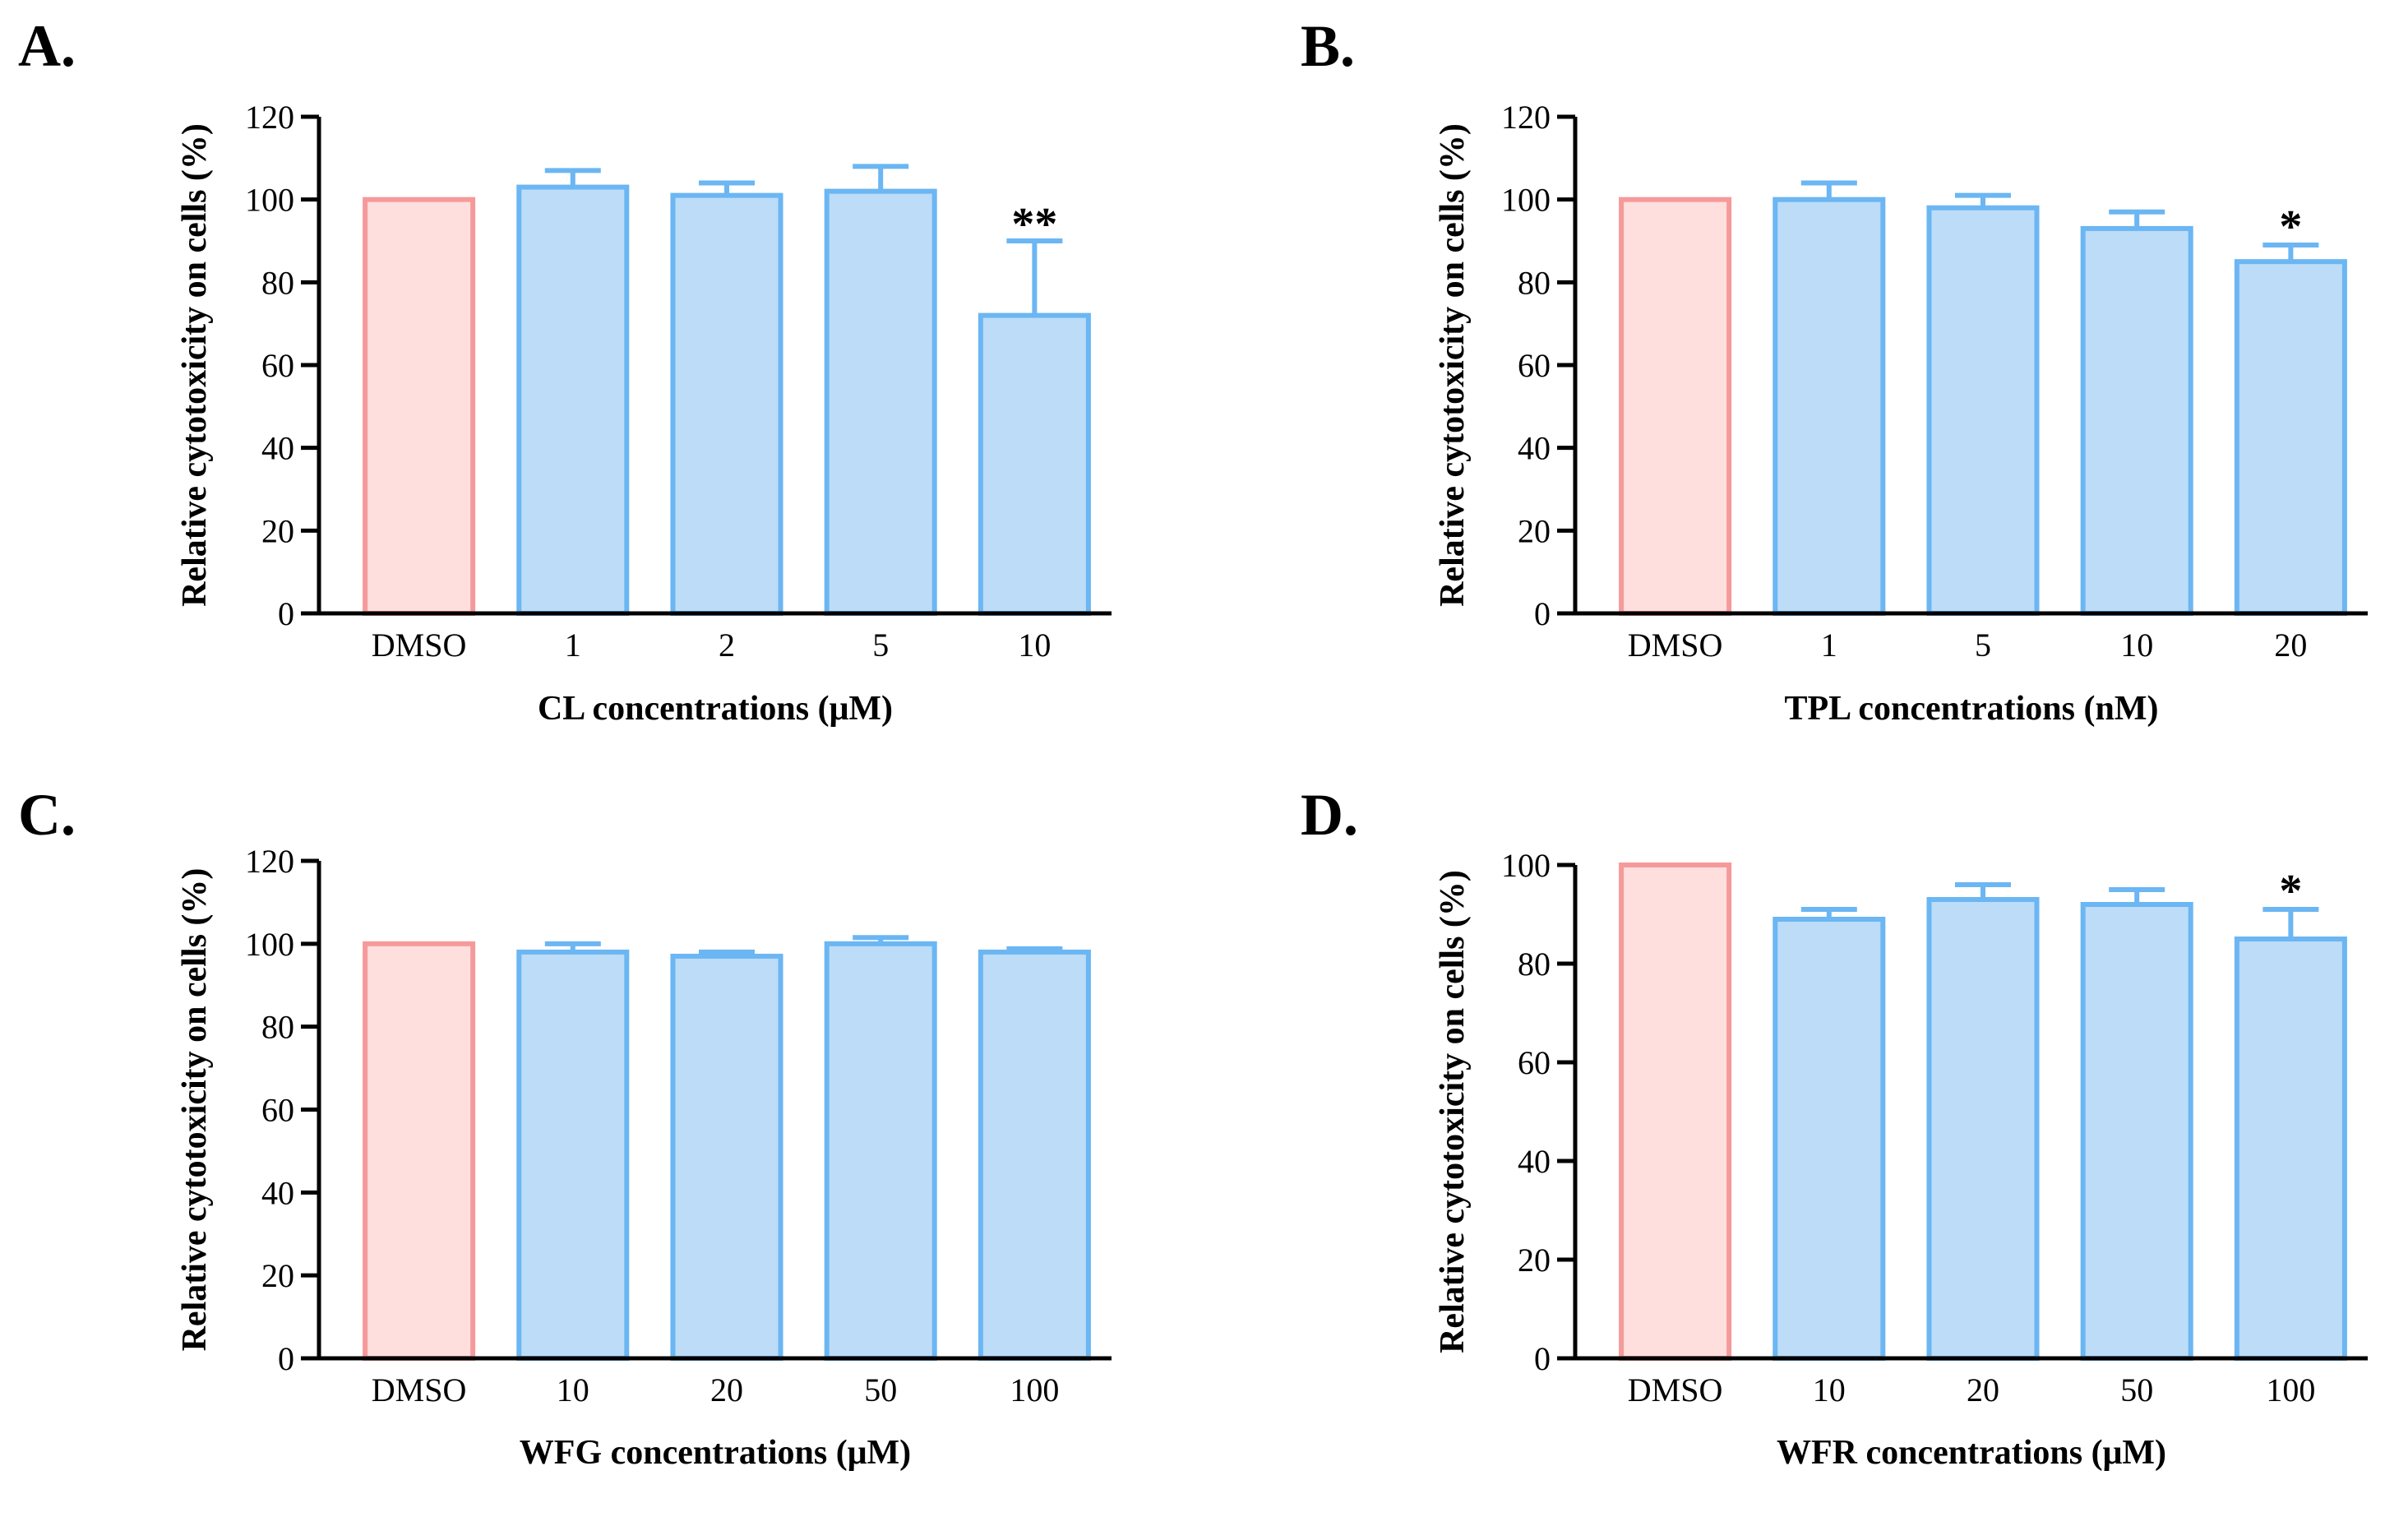 This screenshot has width=2408, height=1517. I want to click on panel-label: A., so click(47, 46).